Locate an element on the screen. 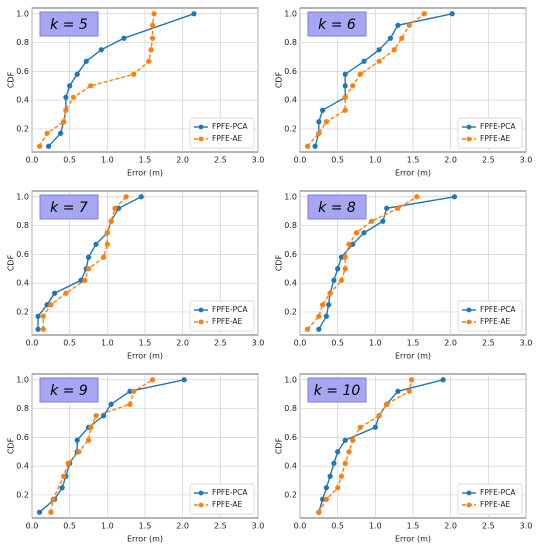  annotation: k = 9 is located at coordinates (69, 391).